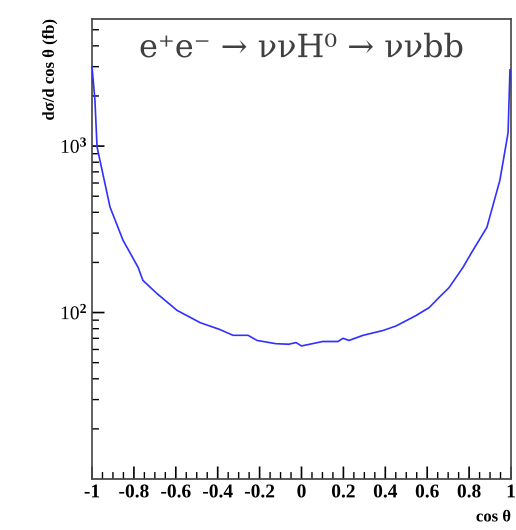  What do you see at coordinates (301, 491) in the screenshot?
I see `x-tick-label: 0` at bounding box center [301, 491].